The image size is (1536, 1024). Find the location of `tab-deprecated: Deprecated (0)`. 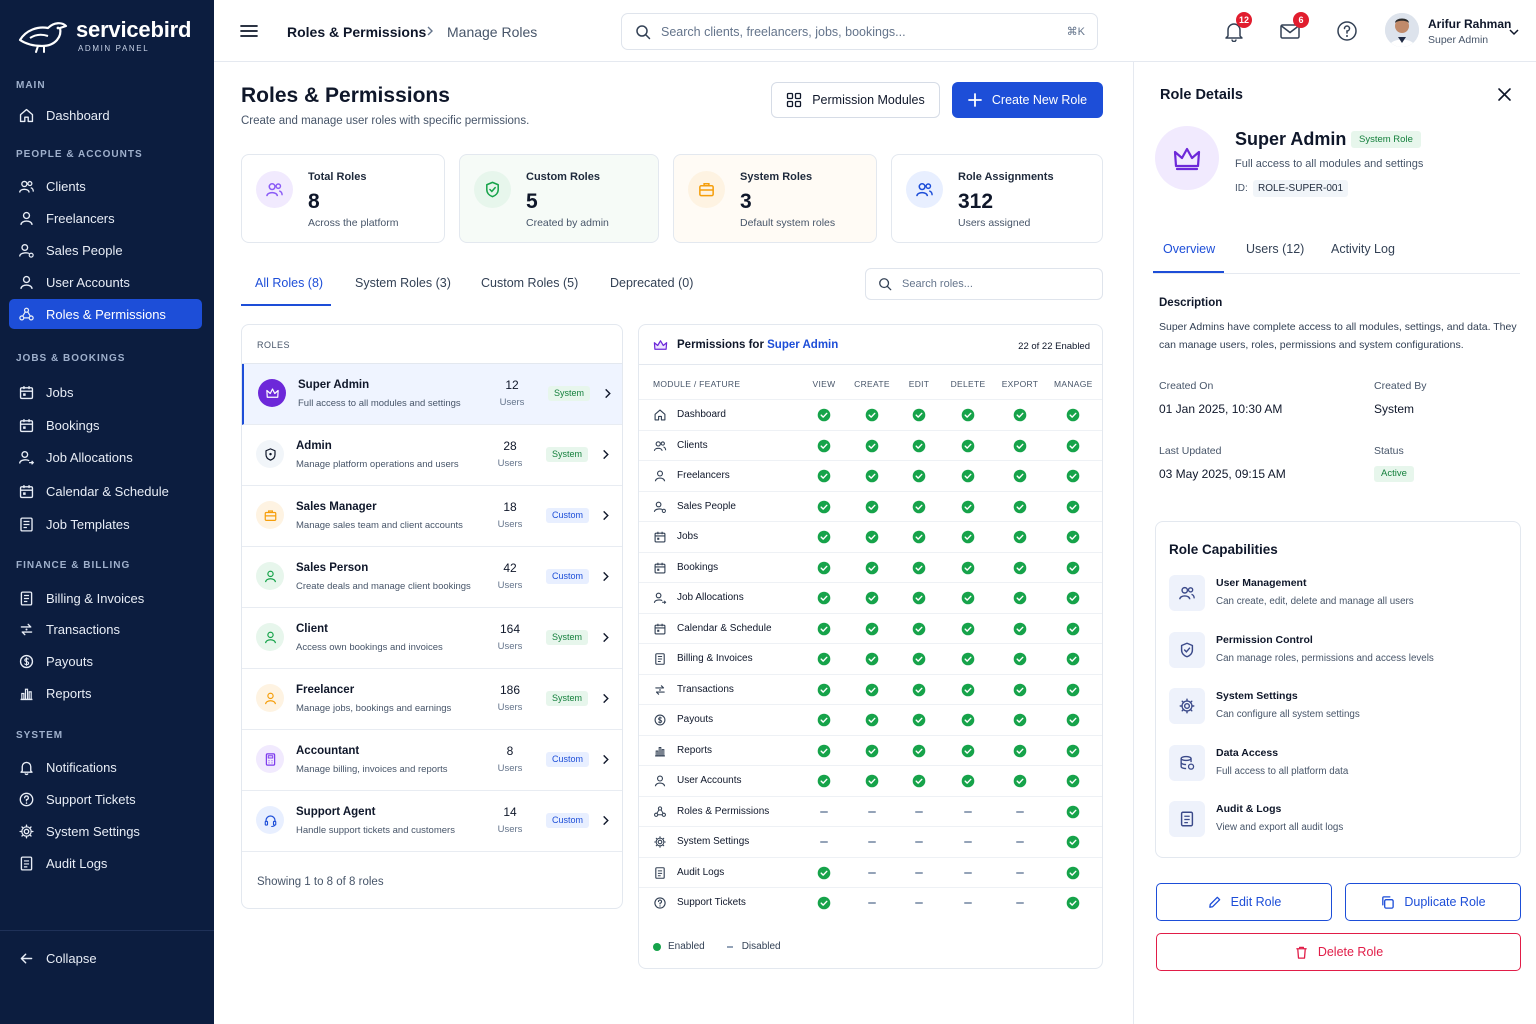

tab-deprecated: Deprecated (0) is located at coordinates (652, 283).